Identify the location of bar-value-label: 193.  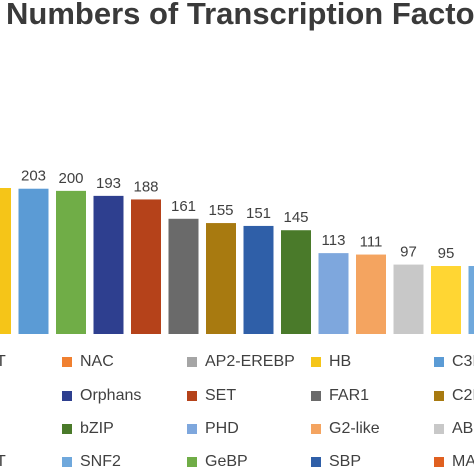
(108, 183).